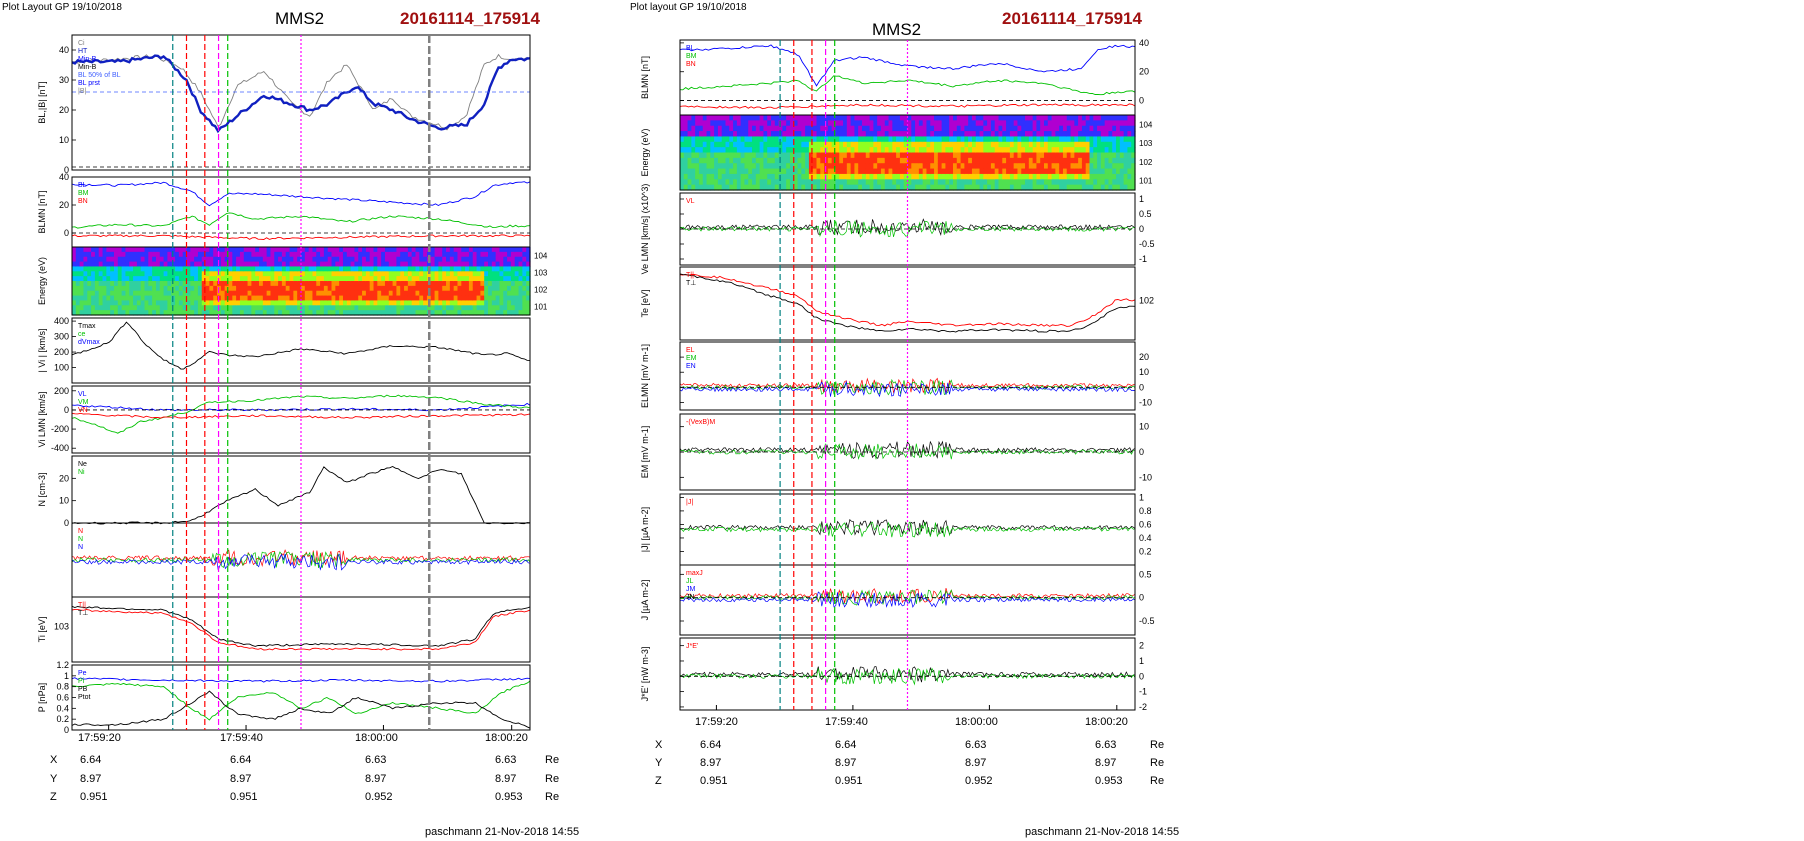  I want to click on axis-label: P [nPa], so click(42, 697).